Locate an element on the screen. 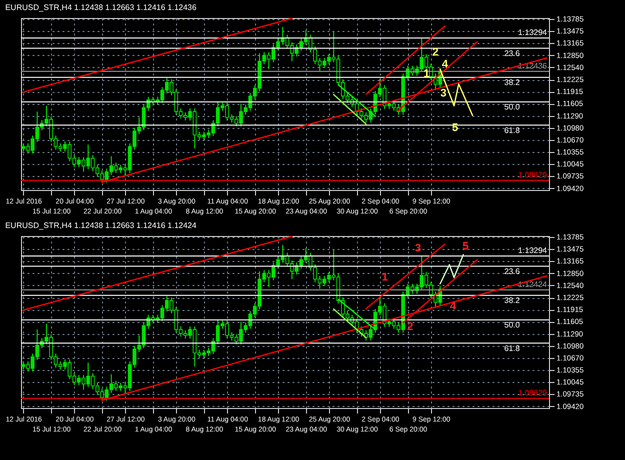  chart-title: EURUSD_STR,H4 1.12438 1.12663 1.12416 1.12424 is located at coordinates (101, 225).